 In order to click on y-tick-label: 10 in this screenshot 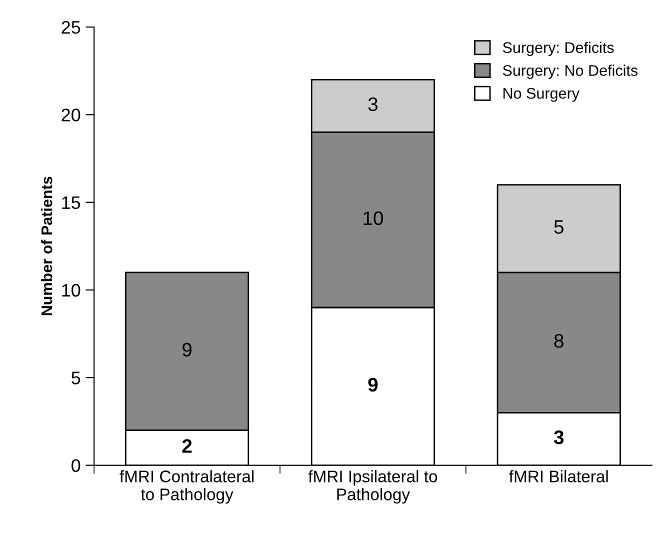, I will do `click(71, 290)`.